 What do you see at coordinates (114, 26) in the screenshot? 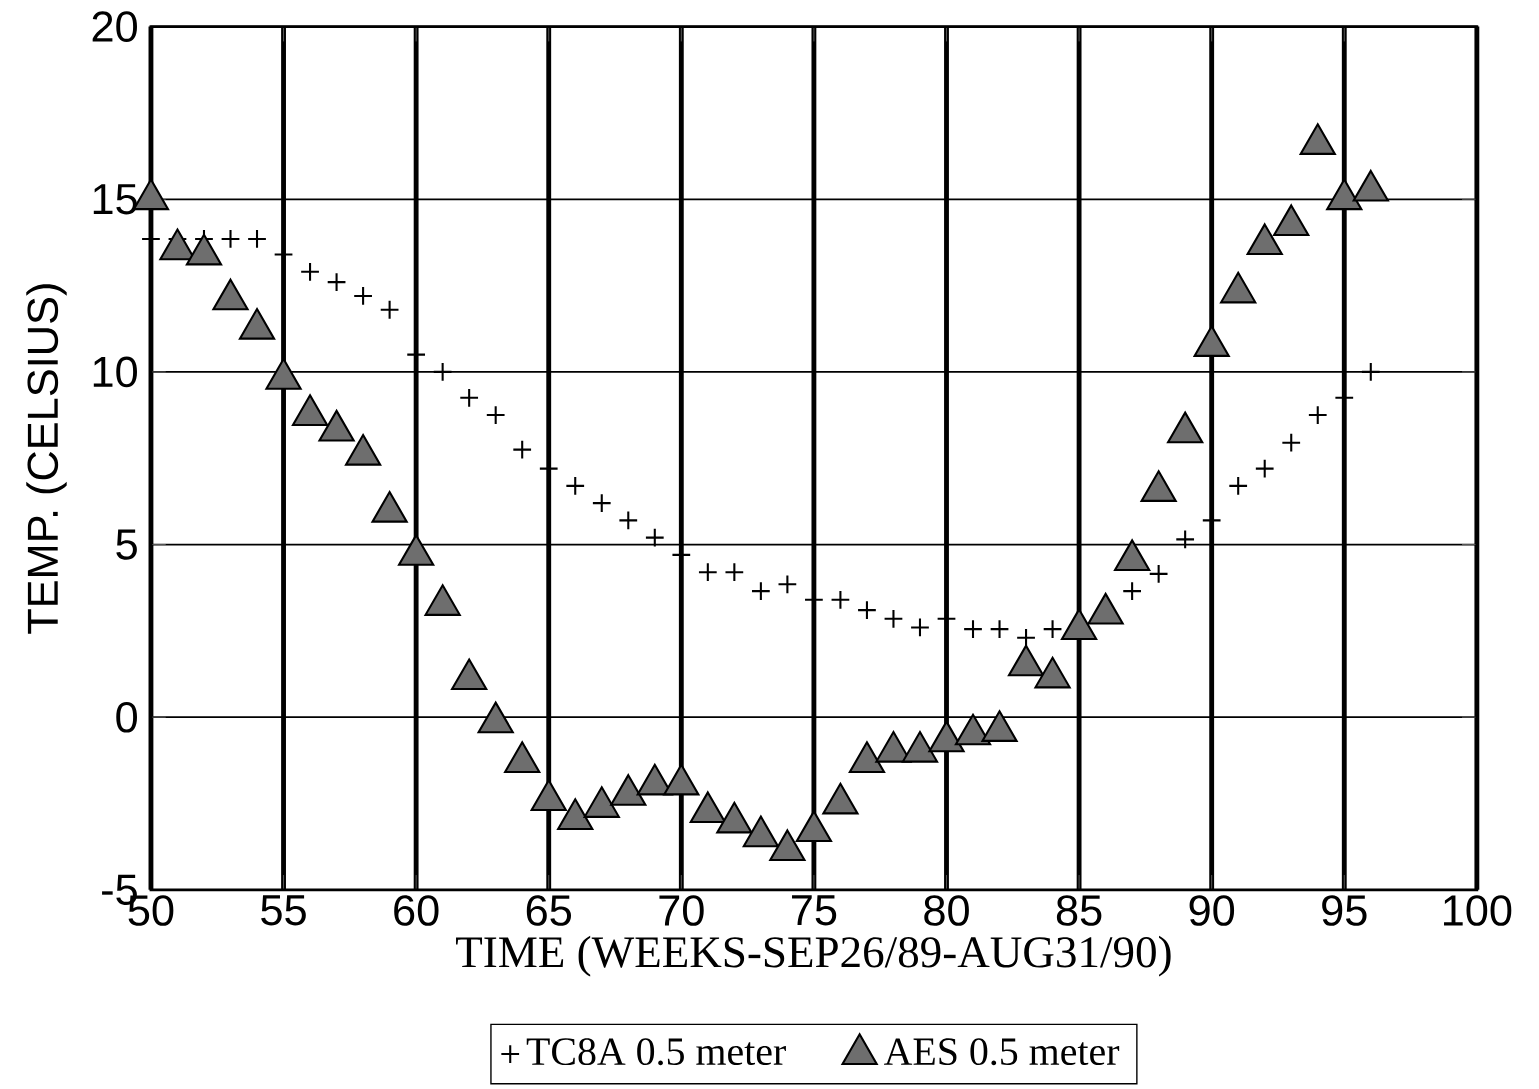
I see `y-tick-label: 20` at bounding box center [114, 26].